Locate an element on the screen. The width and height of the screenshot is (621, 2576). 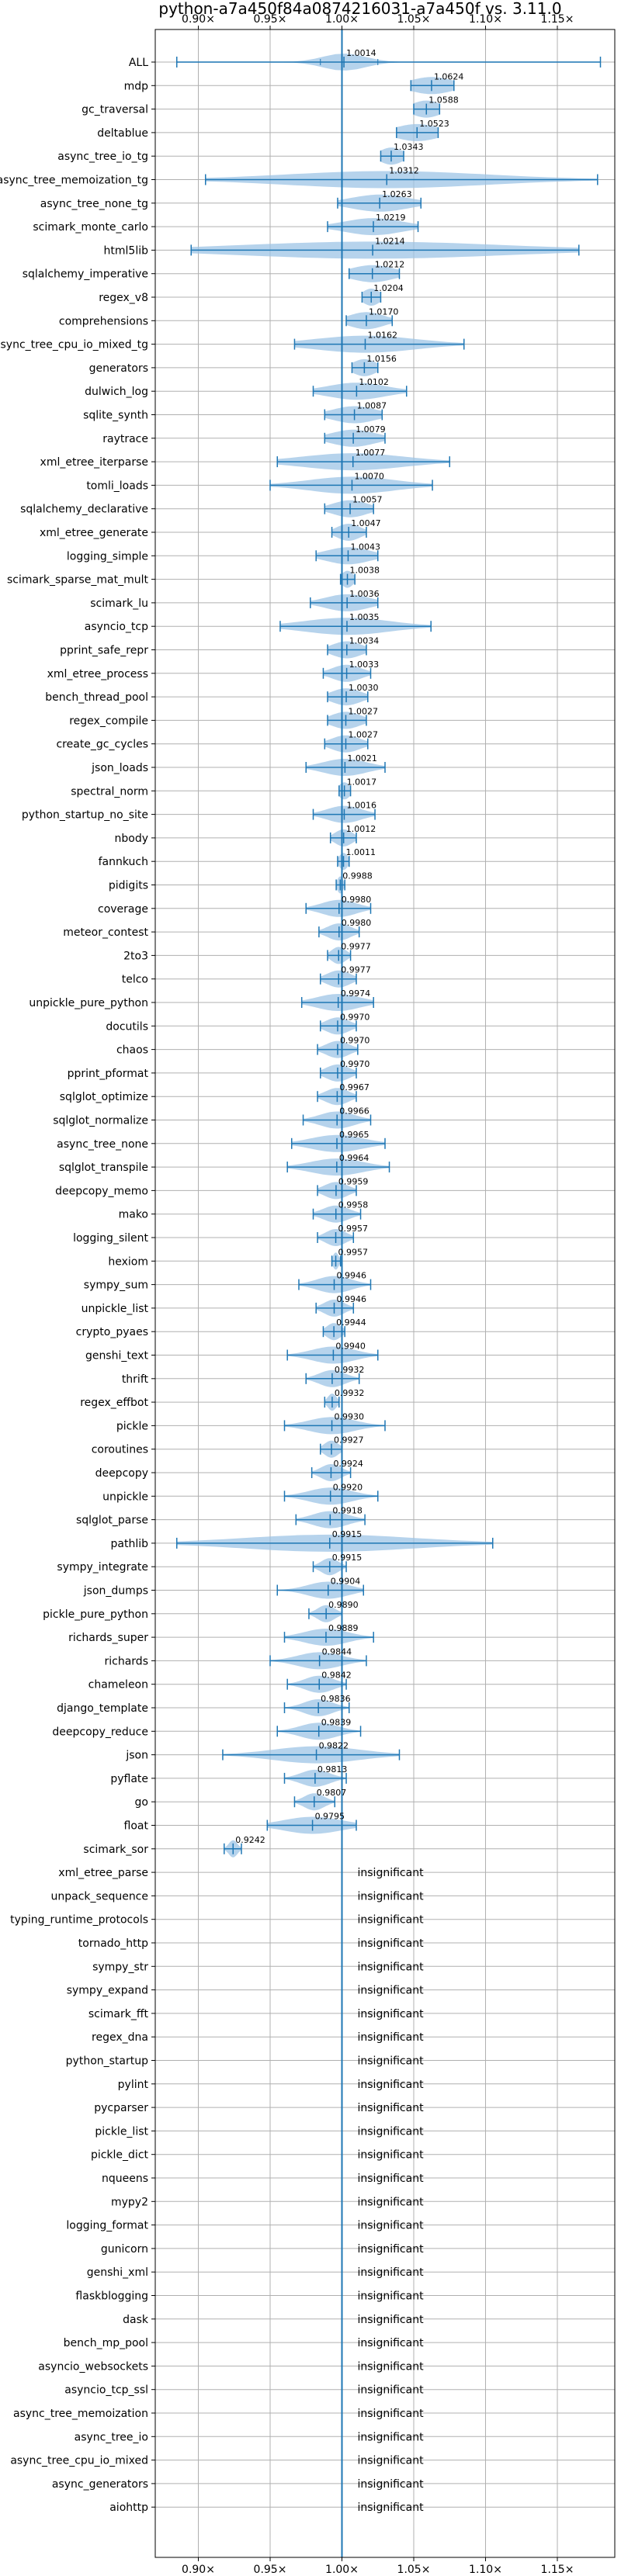
data-label: 0.9807 is located at coordinates (332, 1793).